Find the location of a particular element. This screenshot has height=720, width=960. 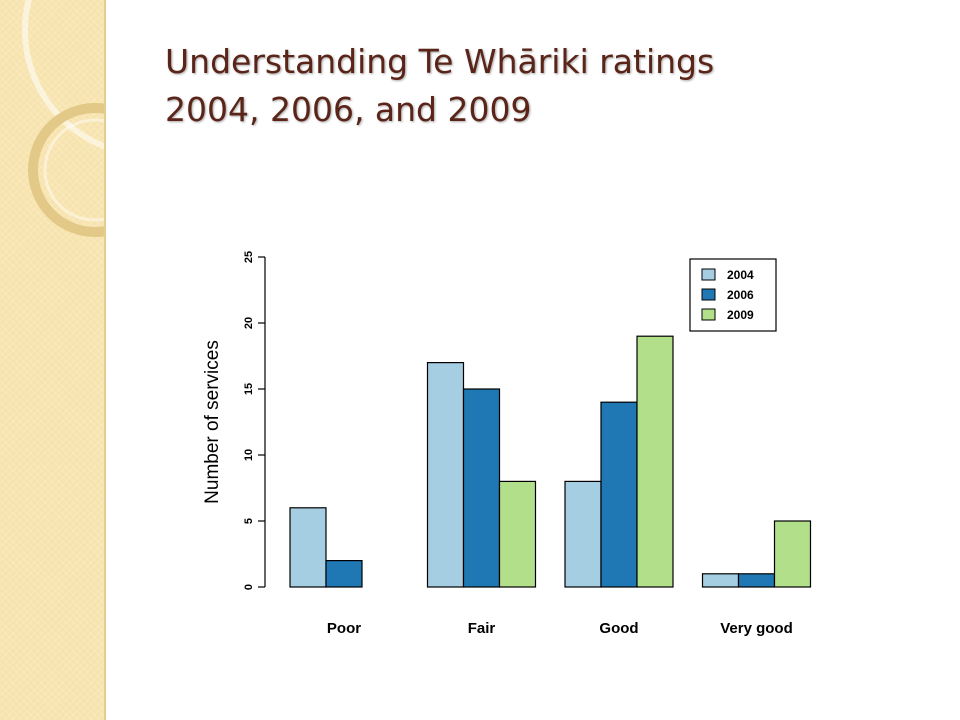

x-category-label: Good is located at coordinates (618, 628).